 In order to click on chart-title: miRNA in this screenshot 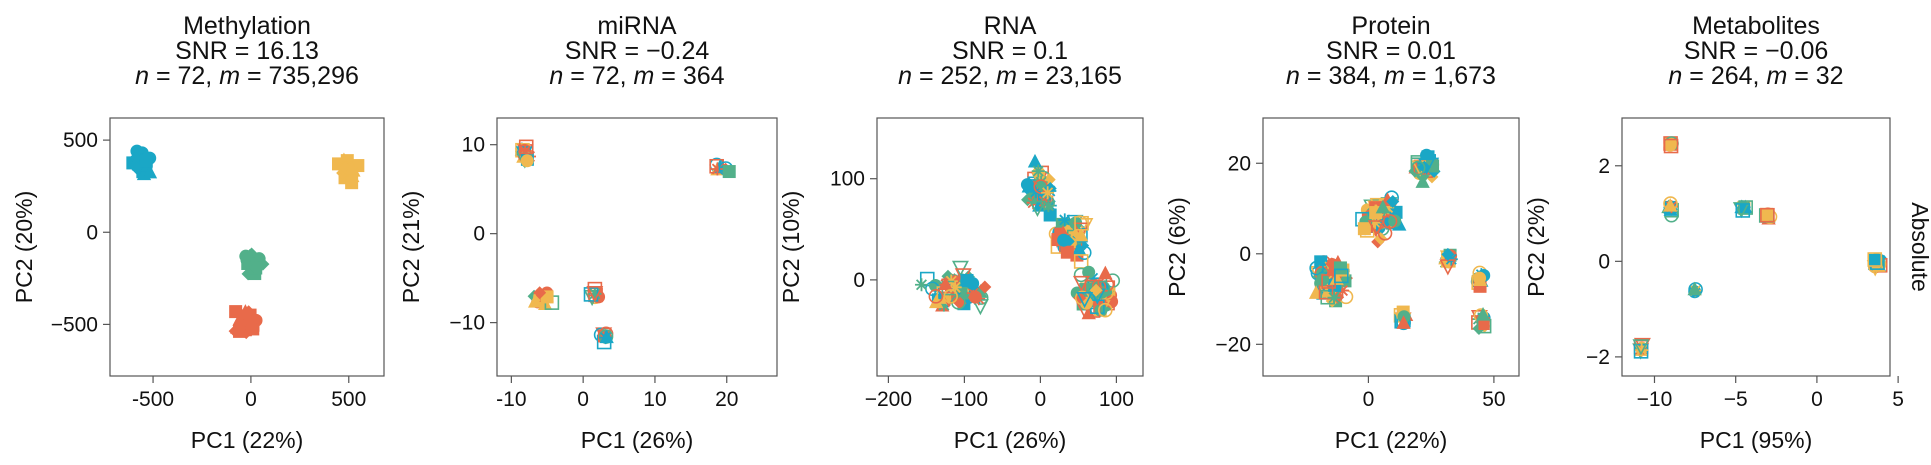, I will do `click(636, 26)`.